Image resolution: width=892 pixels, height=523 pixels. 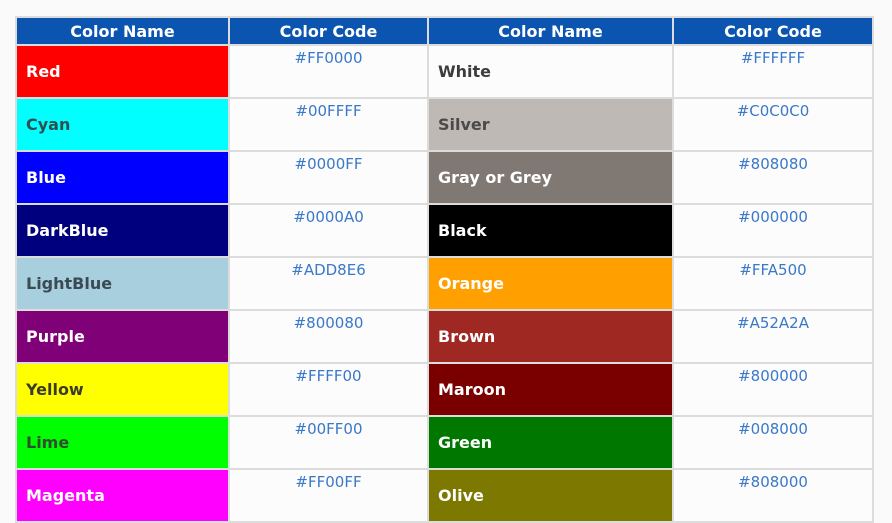 What do you see at coordinates (122, 124) in the screenshot?
I see `color-name-cell: Cyan` at bounding box center [122, 124].